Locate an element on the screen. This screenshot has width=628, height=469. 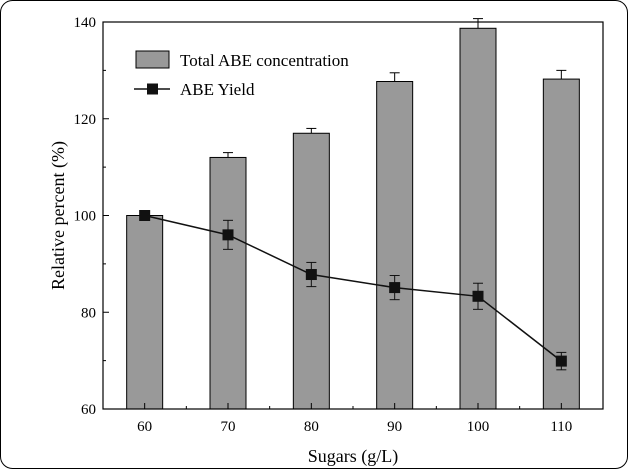
legend-bar-label: Total ABE concentration is located at coordinates (264, 60).